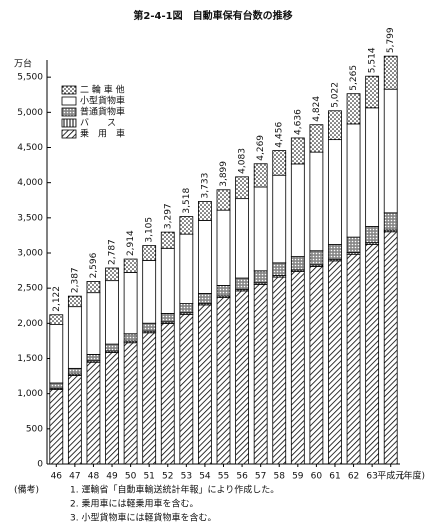 This screenshot has height=532, width=426. Describe the element at coordinates (334, 477) in the screenshot. I see `x-tick-label: 61` at that location.